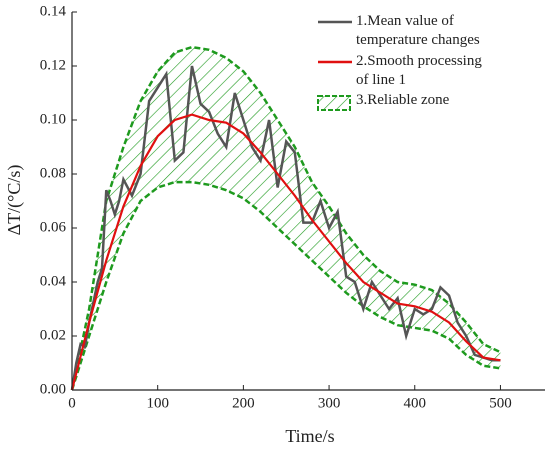  Describe the element at coordinates (53, 65) in the screenshot. I see `y-tick-label: 0.12` at that location.